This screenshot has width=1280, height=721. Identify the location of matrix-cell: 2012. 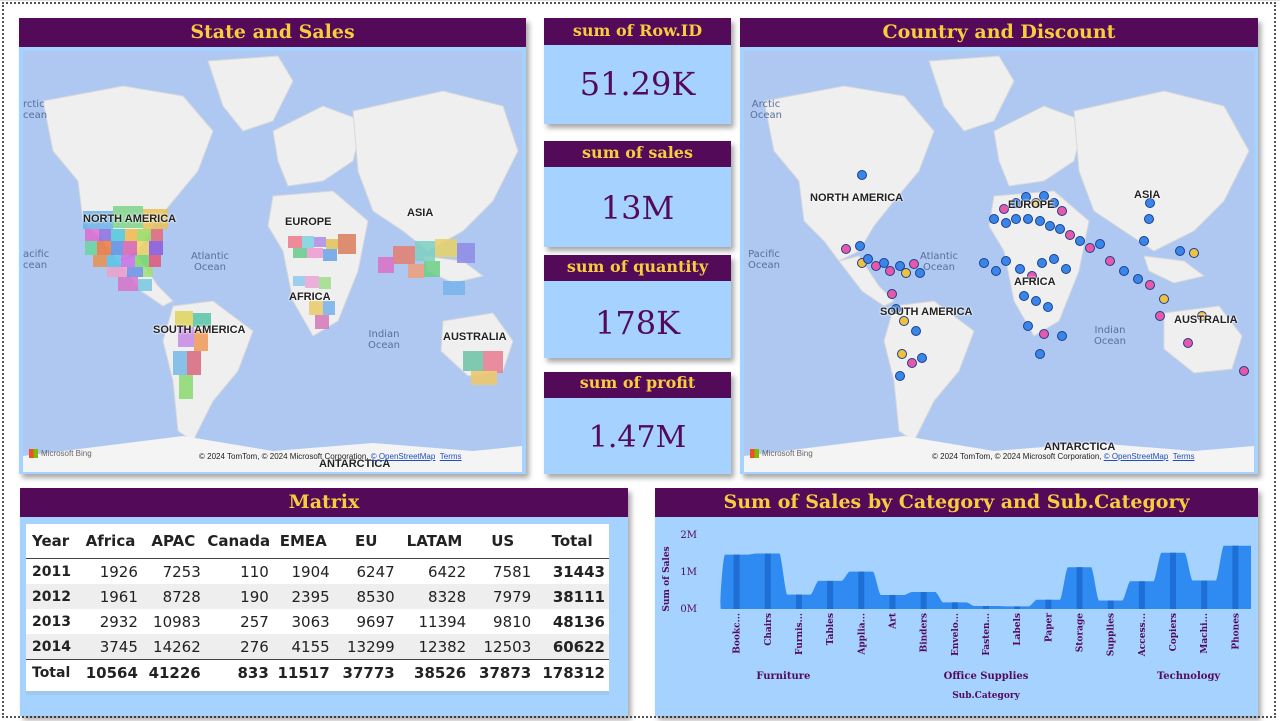
(51, 596).